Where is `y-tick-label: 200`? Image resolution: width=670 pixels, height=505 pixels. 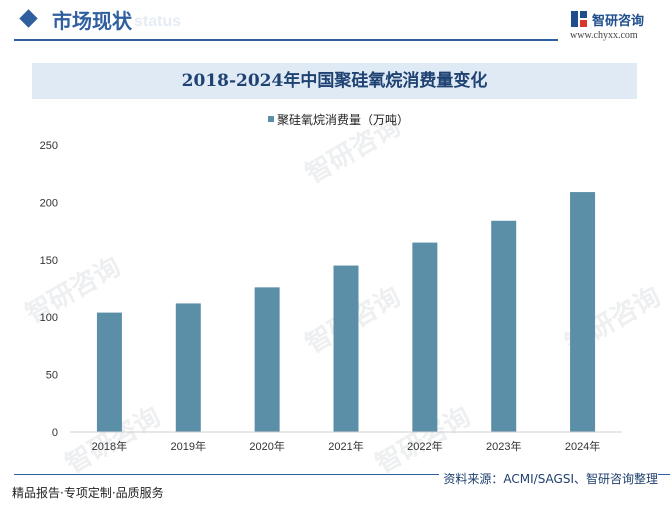
y-tick-label: 200 is located at coordinates (49, 203).